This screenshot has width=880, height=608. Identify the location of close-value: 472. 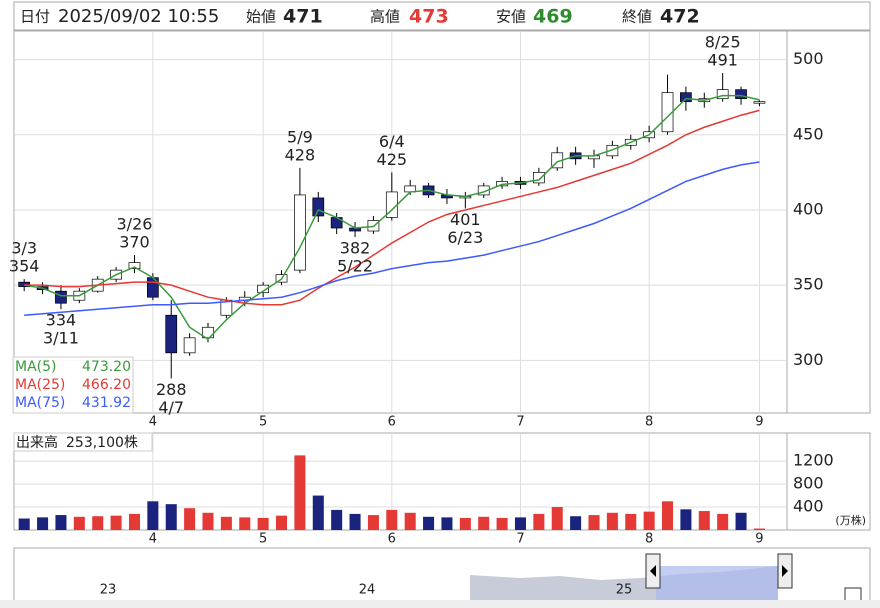
(680, 17).